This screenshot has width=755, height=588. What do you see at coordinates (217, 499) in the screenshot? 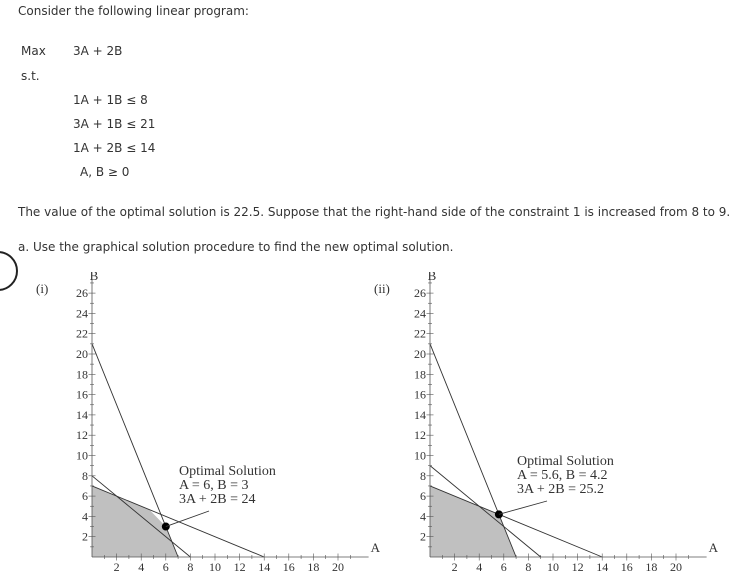
I see `optimal-solution-annotation-line: 3A + 2B = 24` at bounding box center [217, 499].